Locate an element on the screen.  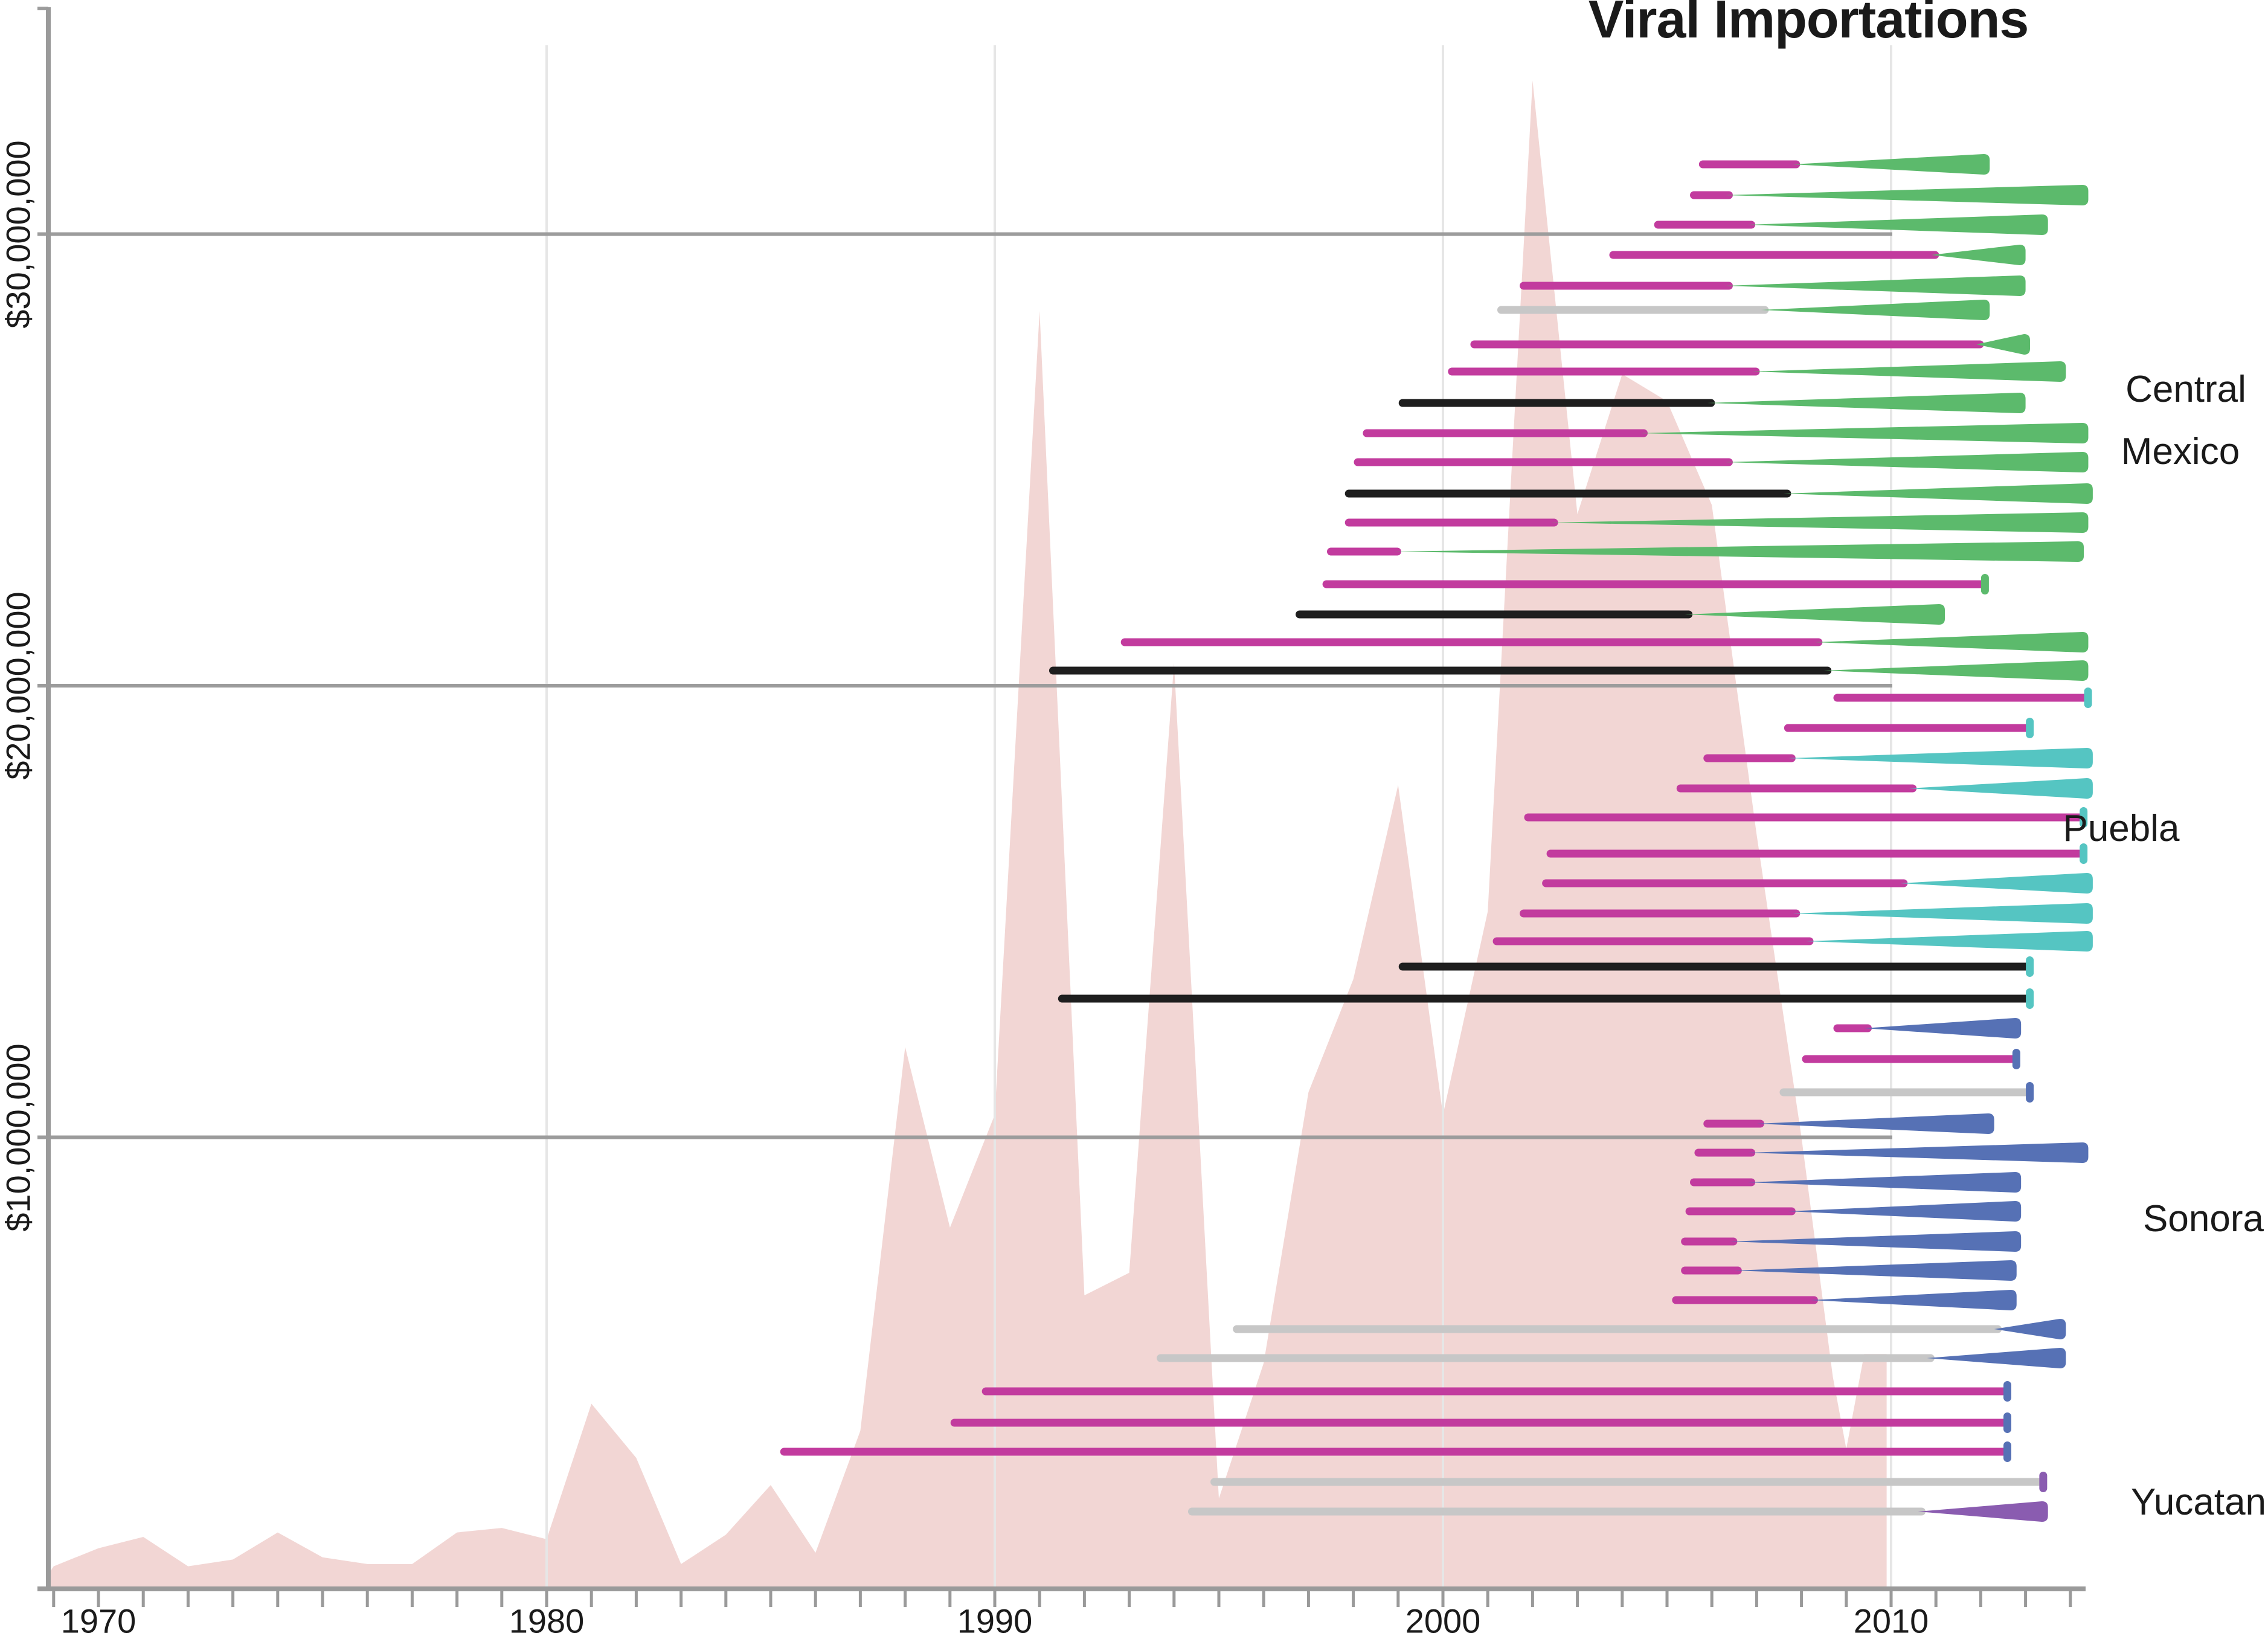
region-label-puebla: Puebla is located at coordinates (2121, 829).